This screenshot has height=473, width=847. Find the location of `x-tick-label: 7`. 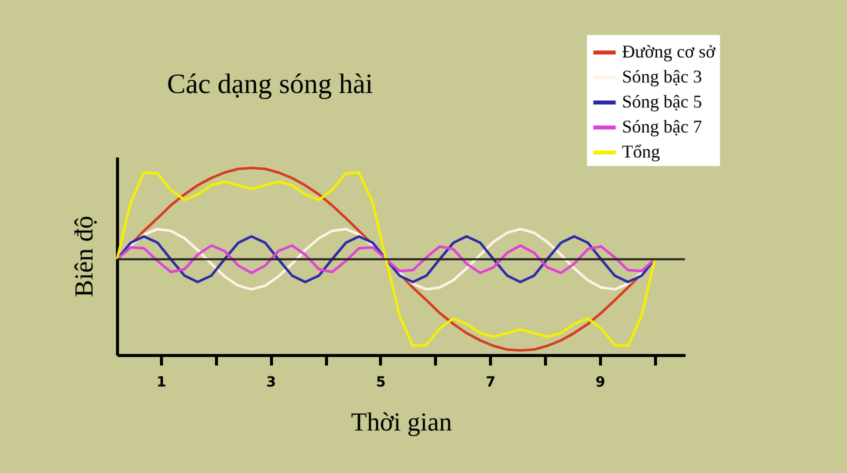

x-tick-label: 7 is located at coordinates (491, 382).